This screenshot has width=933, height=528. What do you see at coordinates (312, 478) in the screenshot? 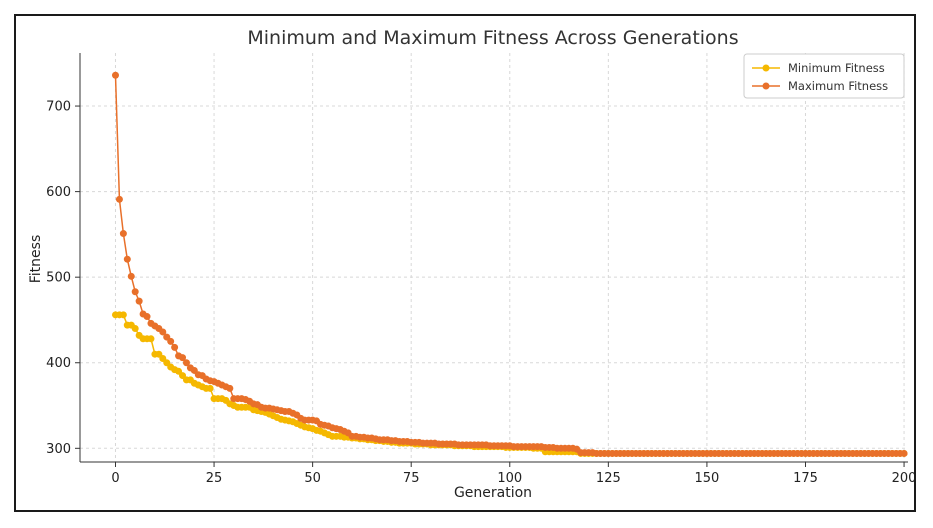
I see `x-tick-label: 50` at bounding box center [312, 478].